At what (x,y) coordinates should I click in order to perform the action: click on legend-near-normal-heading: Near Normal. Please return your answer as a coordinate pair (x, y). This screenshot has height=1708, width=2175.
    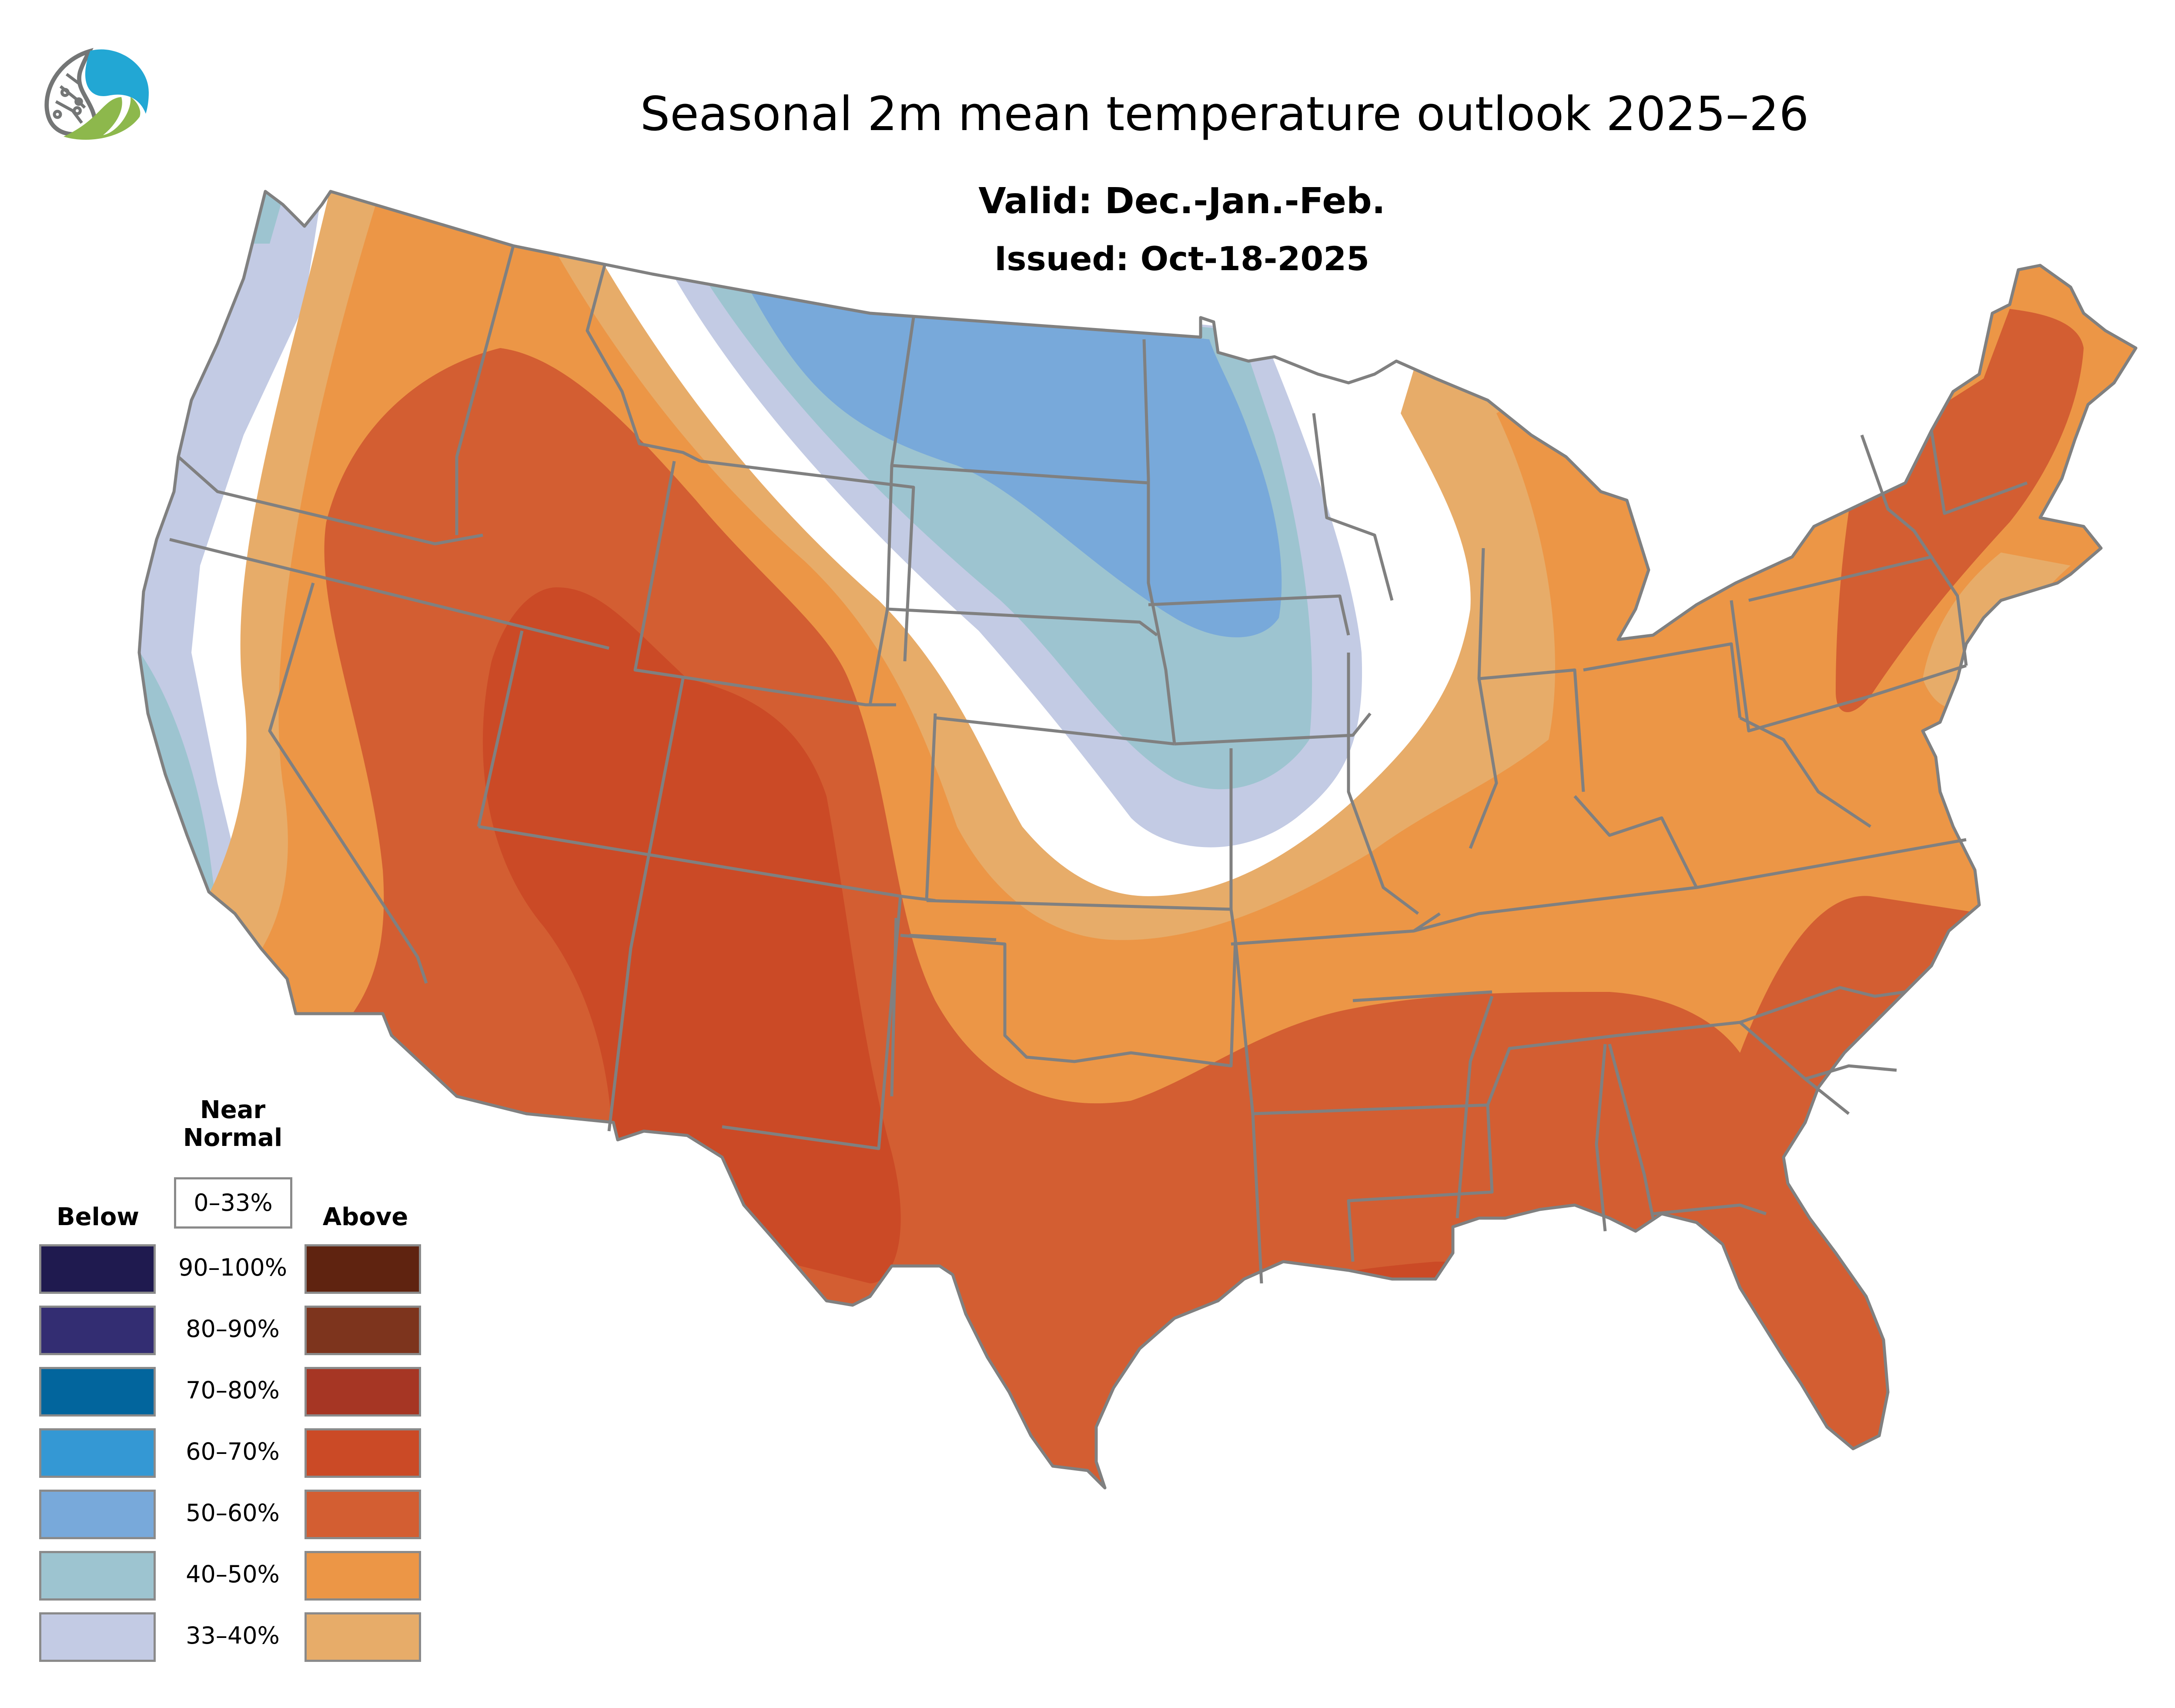
    Looking at the image, I should click on (232, 1124).